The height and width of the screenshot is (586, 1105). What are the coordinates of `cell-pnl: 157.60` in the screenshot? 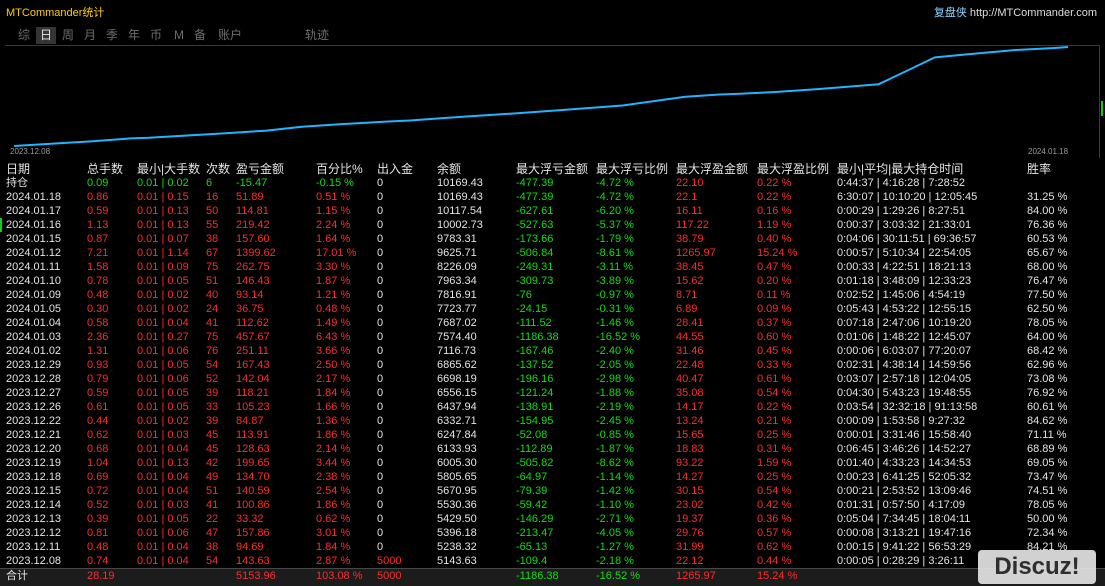 It's located at (253, 239).